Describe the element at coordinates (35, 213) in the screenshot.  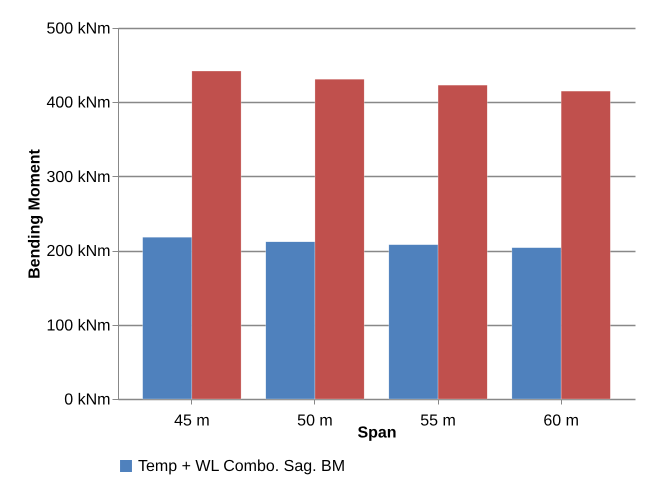
I see `y-axis-title: Bending Moment` at that location.